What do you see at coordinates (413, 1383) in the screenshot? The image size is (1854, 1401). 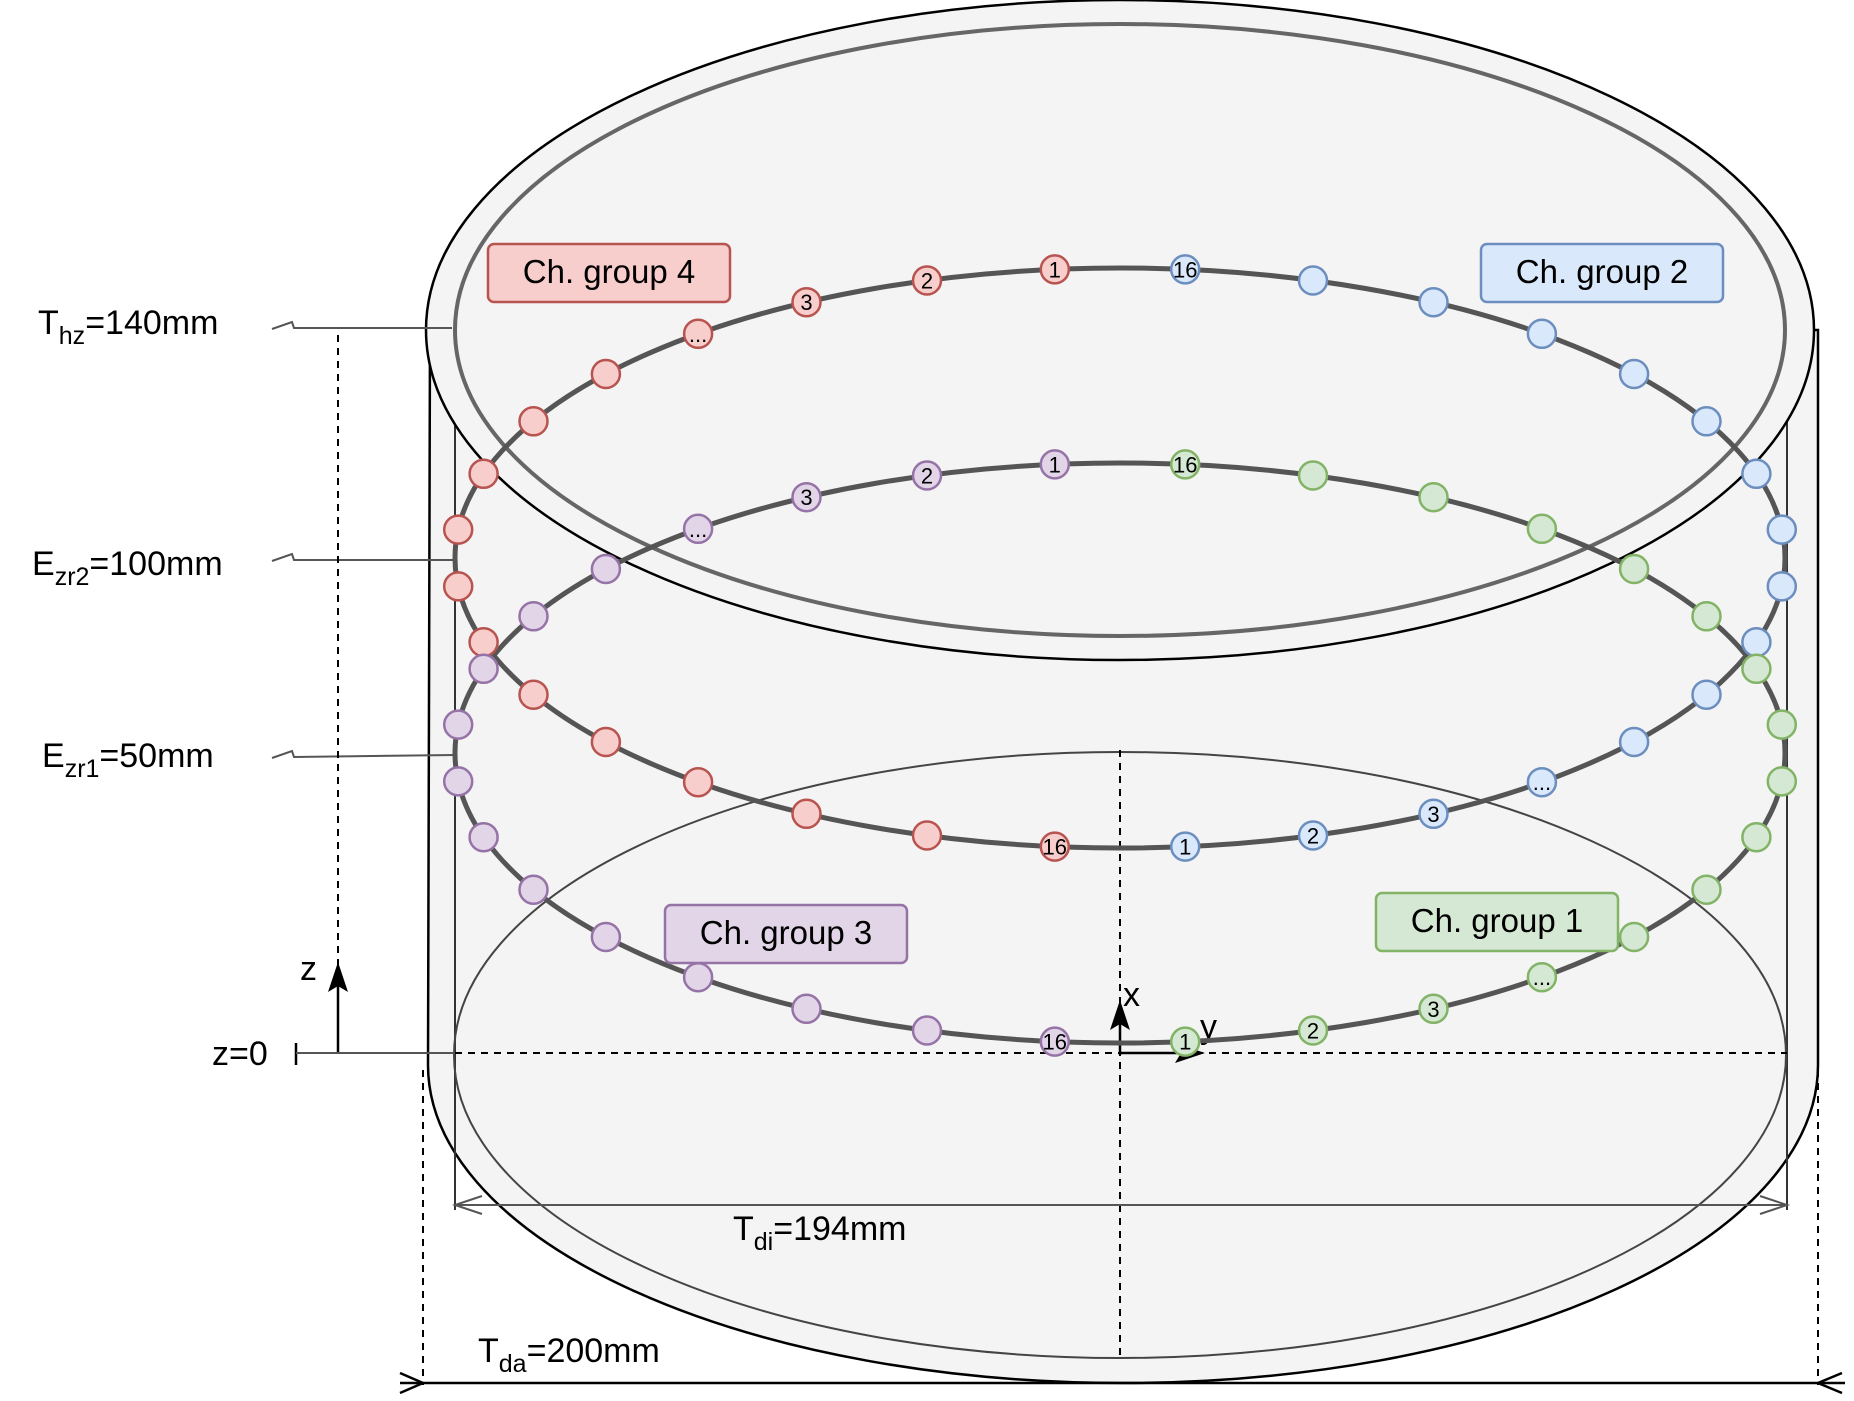 I see `tda-arrow-left` at bounding box center [413, 1383].